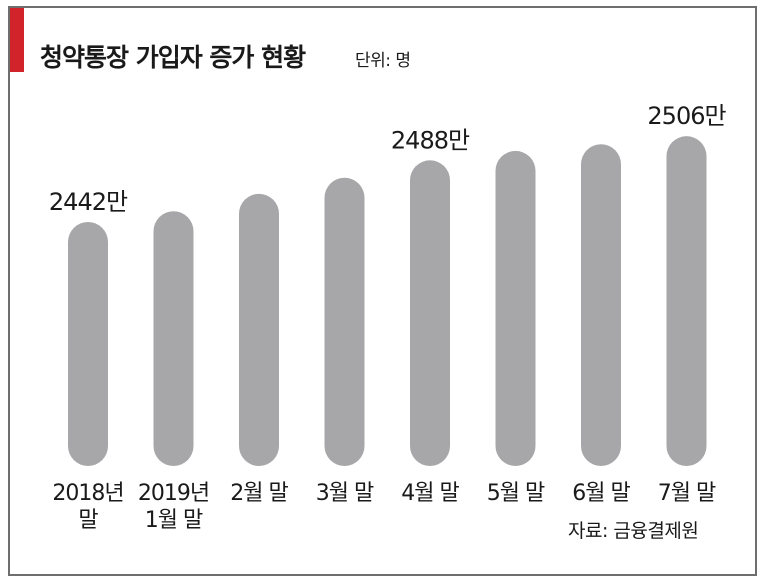 This screenshot has width=767, height=584. I want to click on chart-title: 청약통장 가입자 증가 현황, so click(173, 57).